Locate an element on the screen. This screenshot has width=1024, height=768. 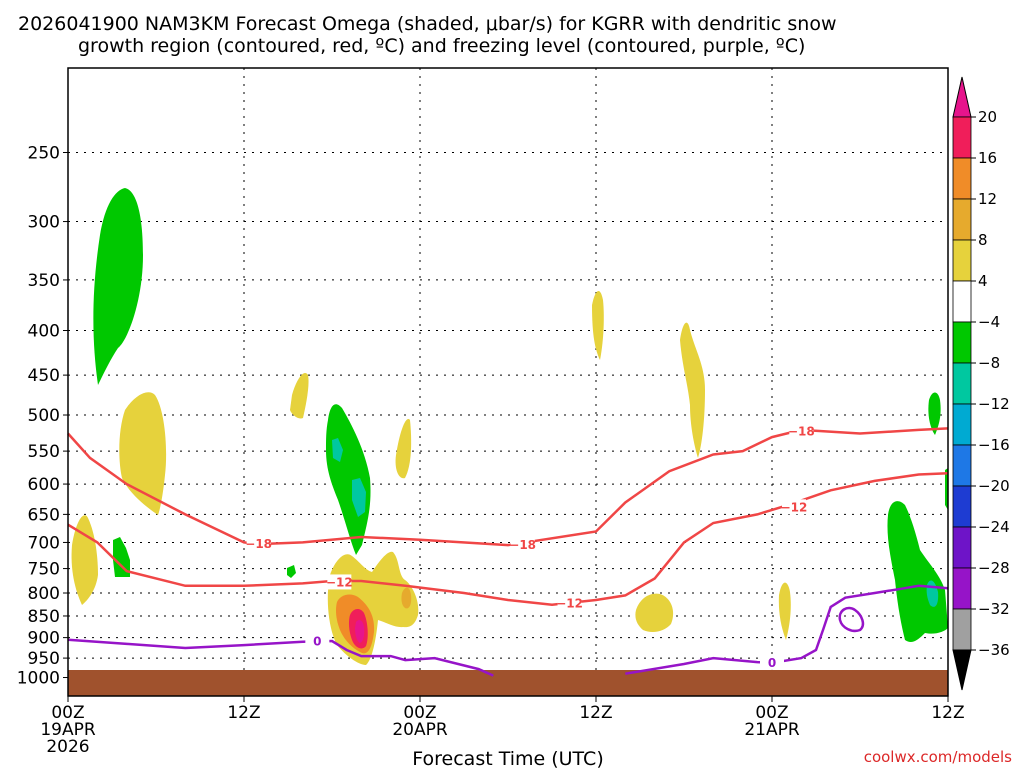
y-tick-label: 300 is located at coordinates (44, 223).